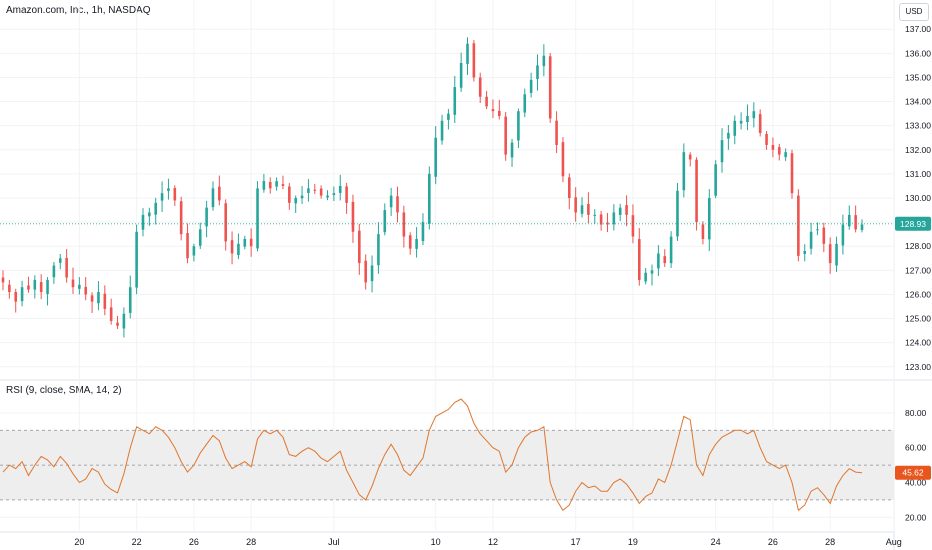 This screenshot has height=550, width=932. I want to click on rsi-value-badge, so click(913, 472).